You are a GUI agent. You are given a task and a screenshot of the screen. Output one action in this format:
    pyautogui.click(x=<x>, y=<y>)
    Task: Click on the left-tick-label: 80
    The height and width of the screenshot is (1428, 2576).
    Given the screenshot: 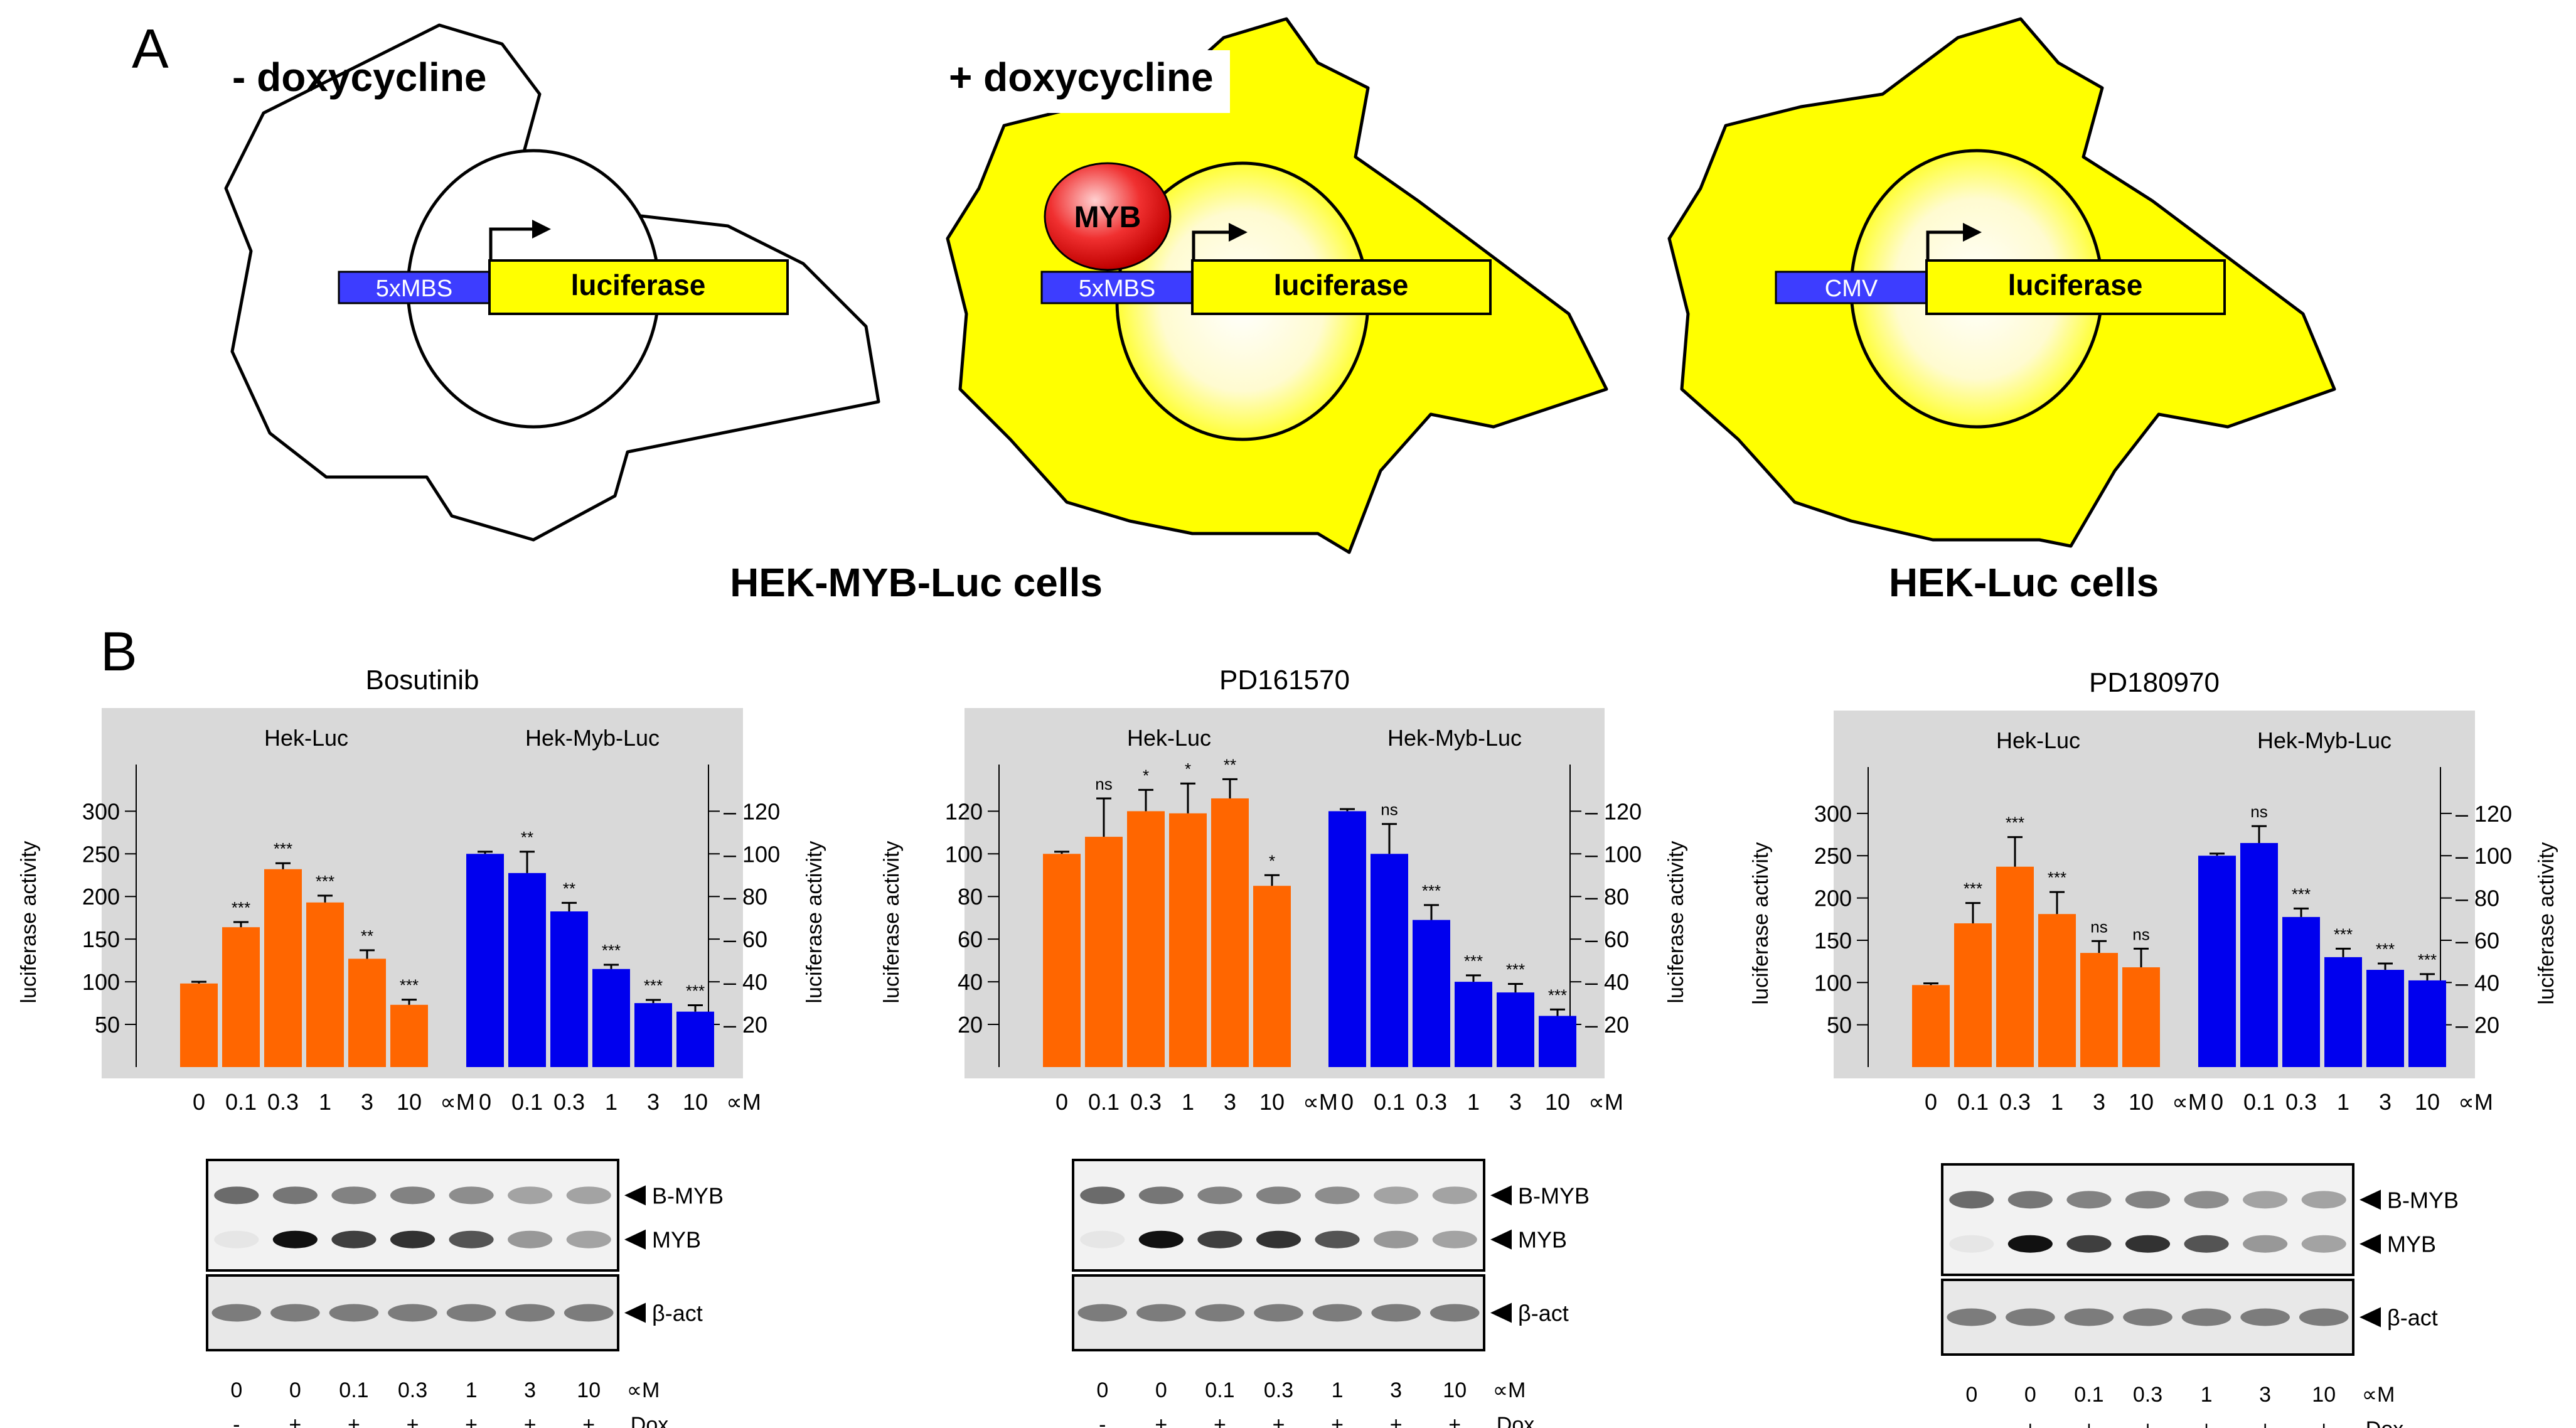 What is the action you would take?
    pyautogui.click(x=970, y=897)
    